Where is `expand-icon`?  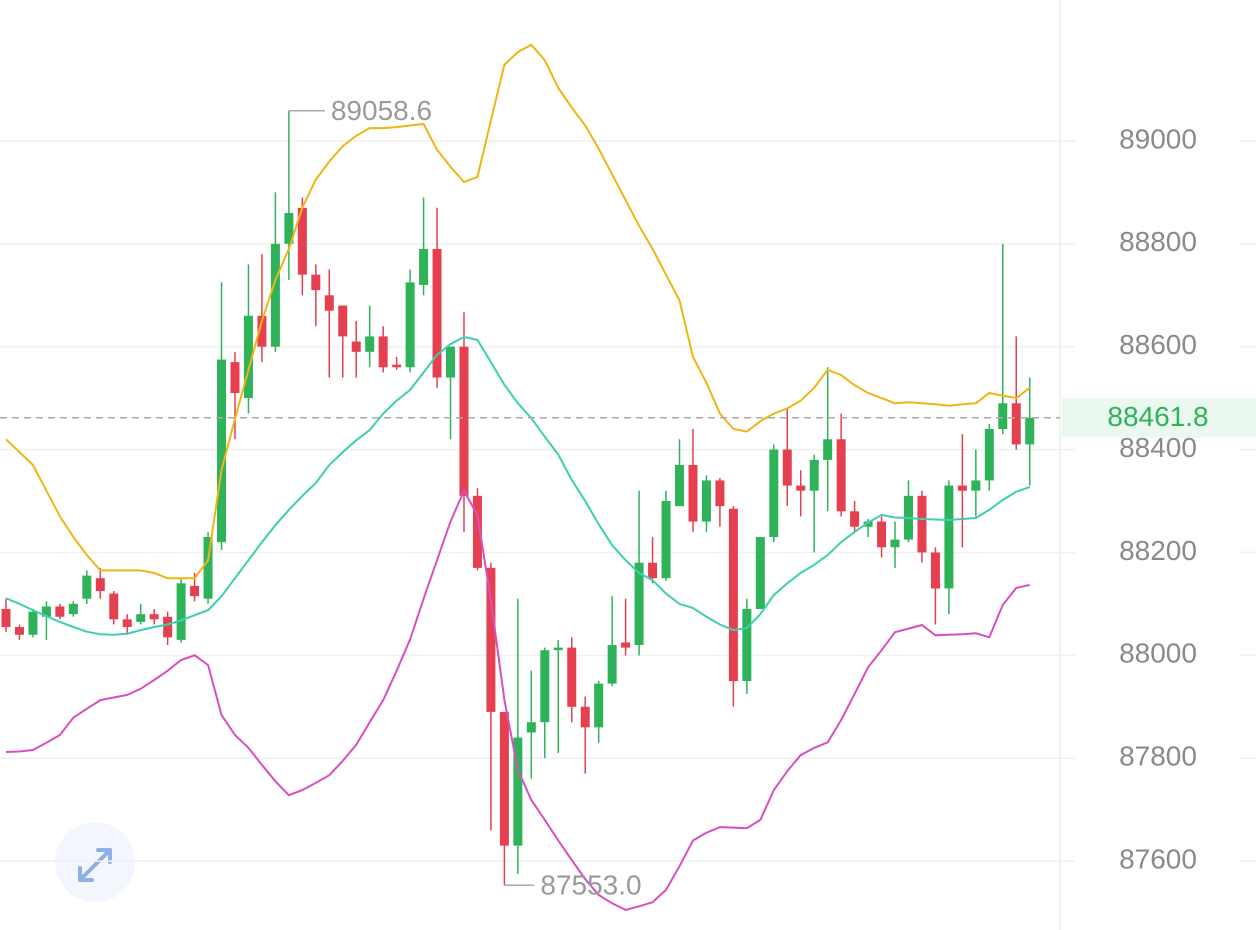 expand-icon is located at coordinates (95, 865).